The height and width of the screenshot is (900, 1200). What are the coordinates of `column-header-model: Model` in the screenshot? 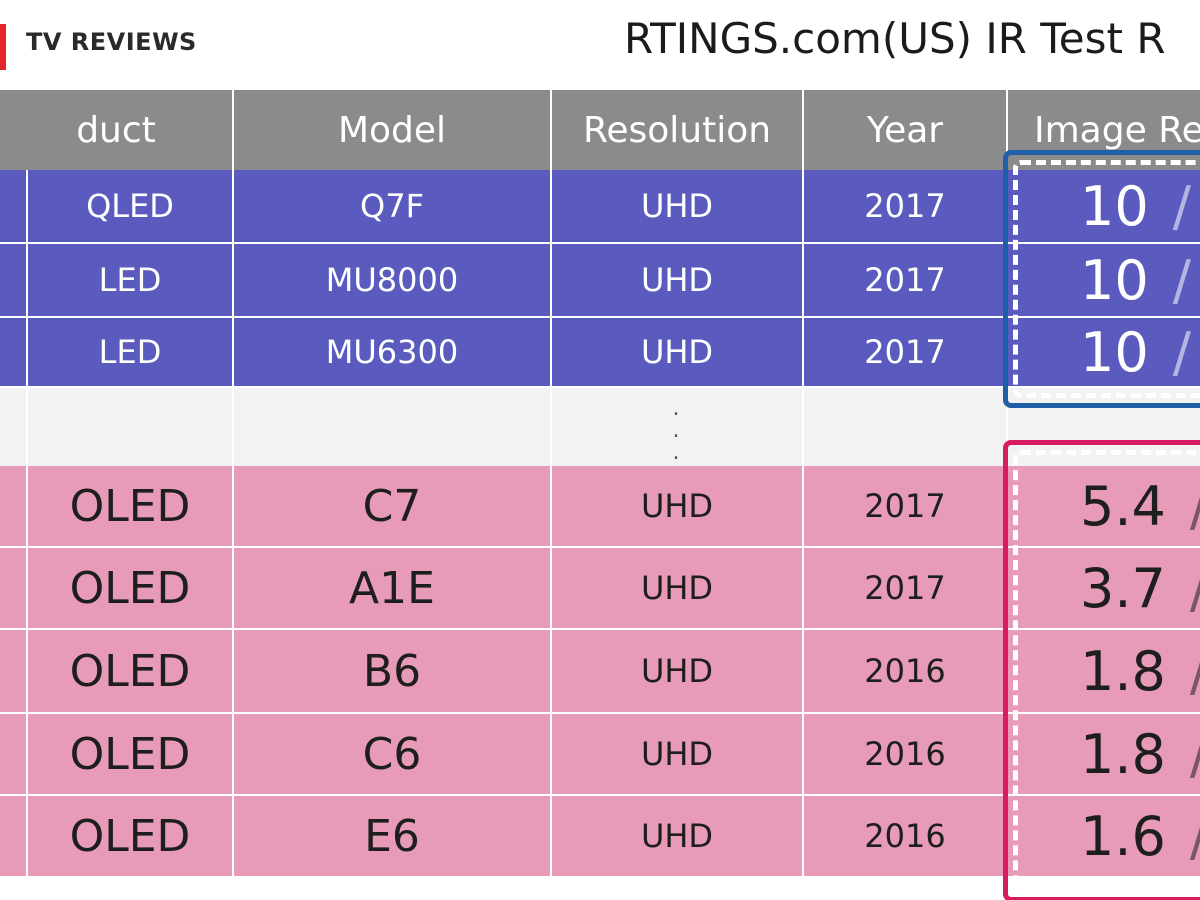 It's located at (393, 130).